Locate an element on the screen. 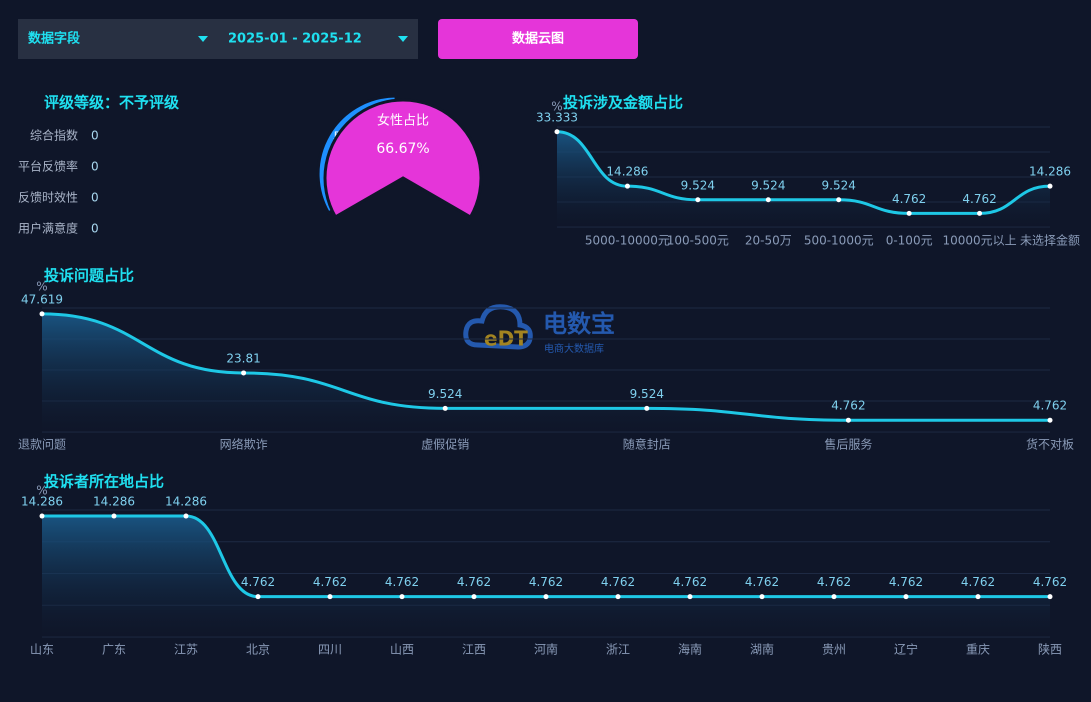  chart-title: 投诉涉及金额占比 is located at coordinates (623, 103).